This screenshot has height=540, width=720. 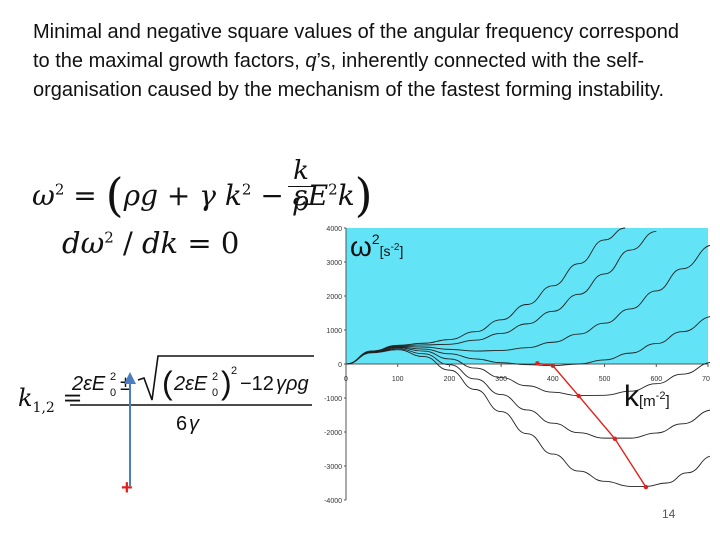 What do you see at coordinates (181, 424) in the screenshot?
I see `svg-text: 6` at bounding box center [181, 424].